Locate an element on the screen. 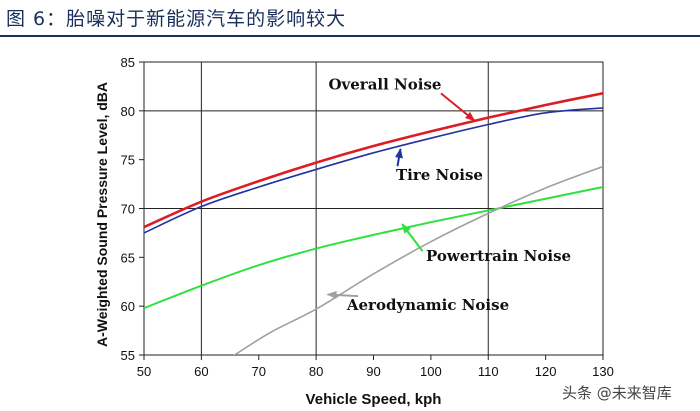 This screenshot has width=700, height=411. x-tick-label: 130 is located at coordinates (603, 371).